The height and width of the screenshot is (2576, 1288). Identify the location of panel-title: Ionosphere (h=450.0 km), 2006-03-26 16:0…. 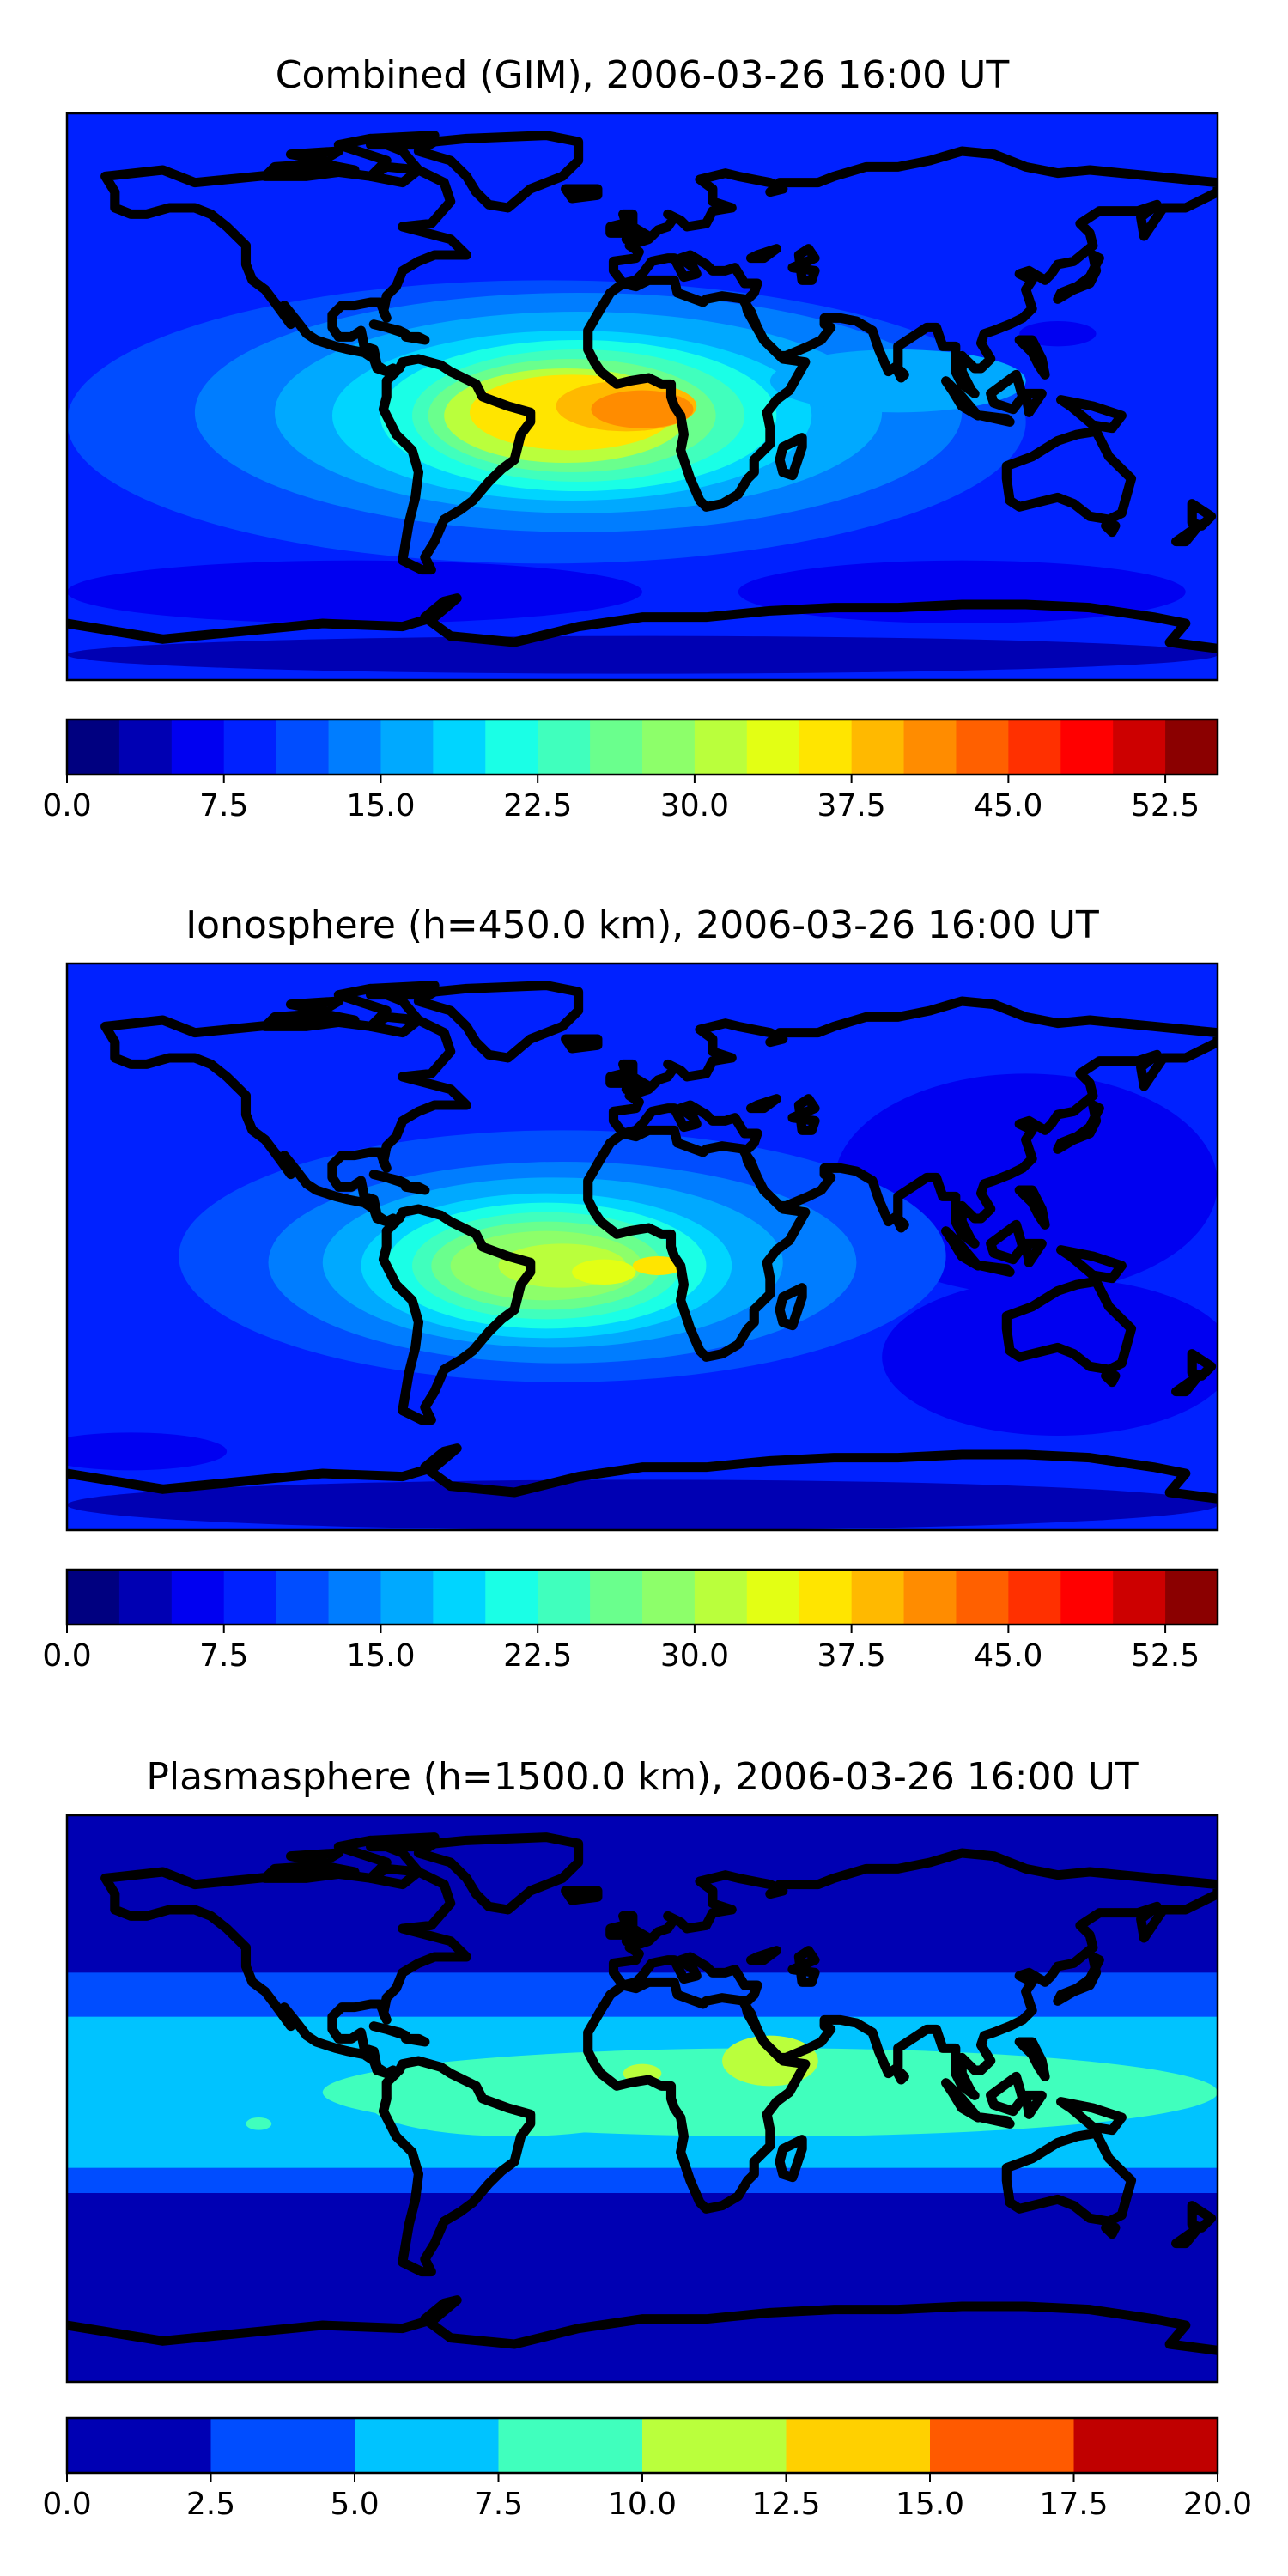
(642, 925).